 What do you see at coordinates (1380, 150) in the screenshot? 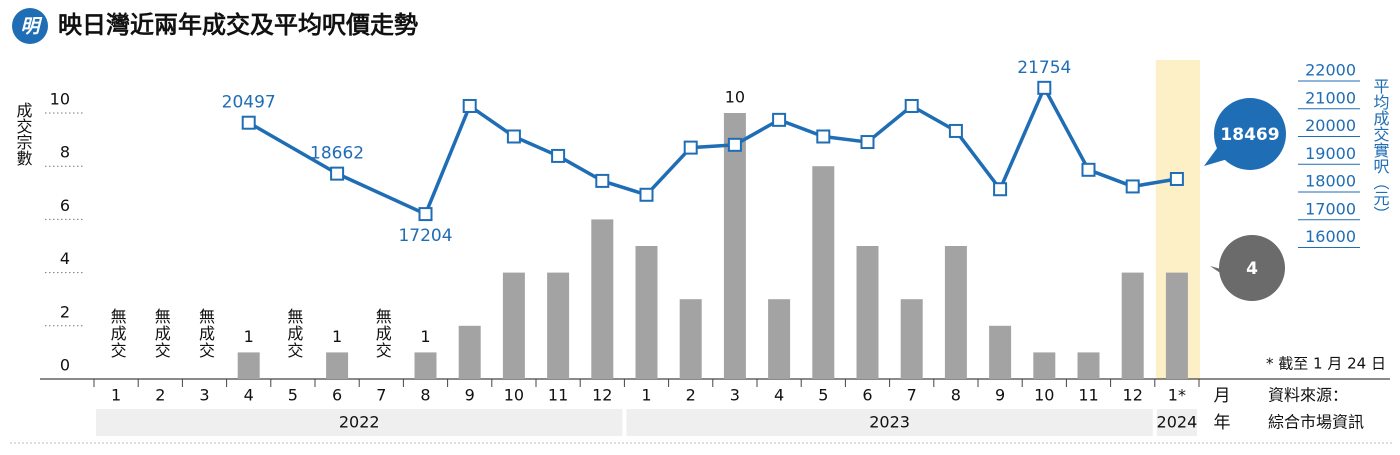
I see `y2-axis-title: 平均成交實呎（元）` at bounding box center [1380, 150].